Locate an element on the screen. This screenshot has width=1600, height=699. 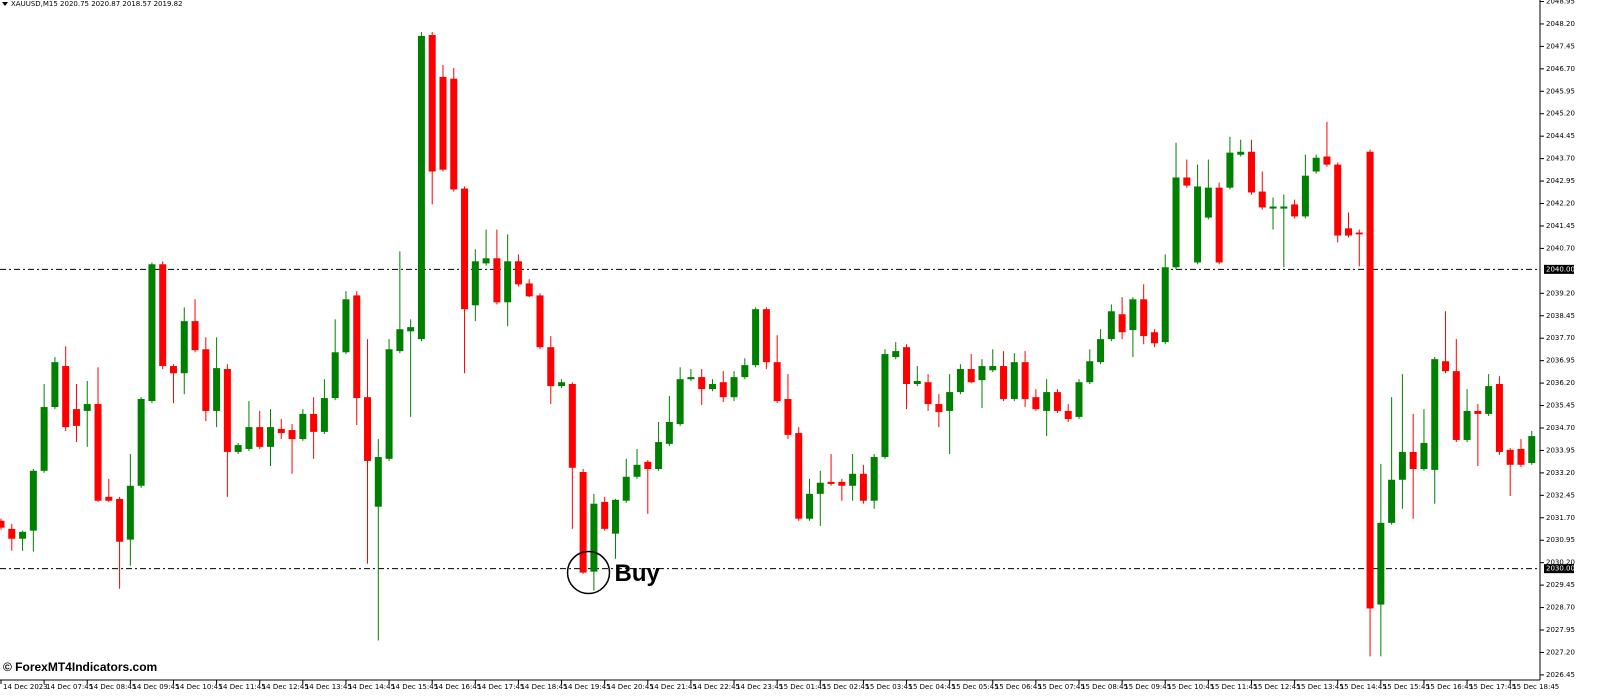
x-tick-label: 15 Dec 10:45 is located at coordinates (1190, 687).